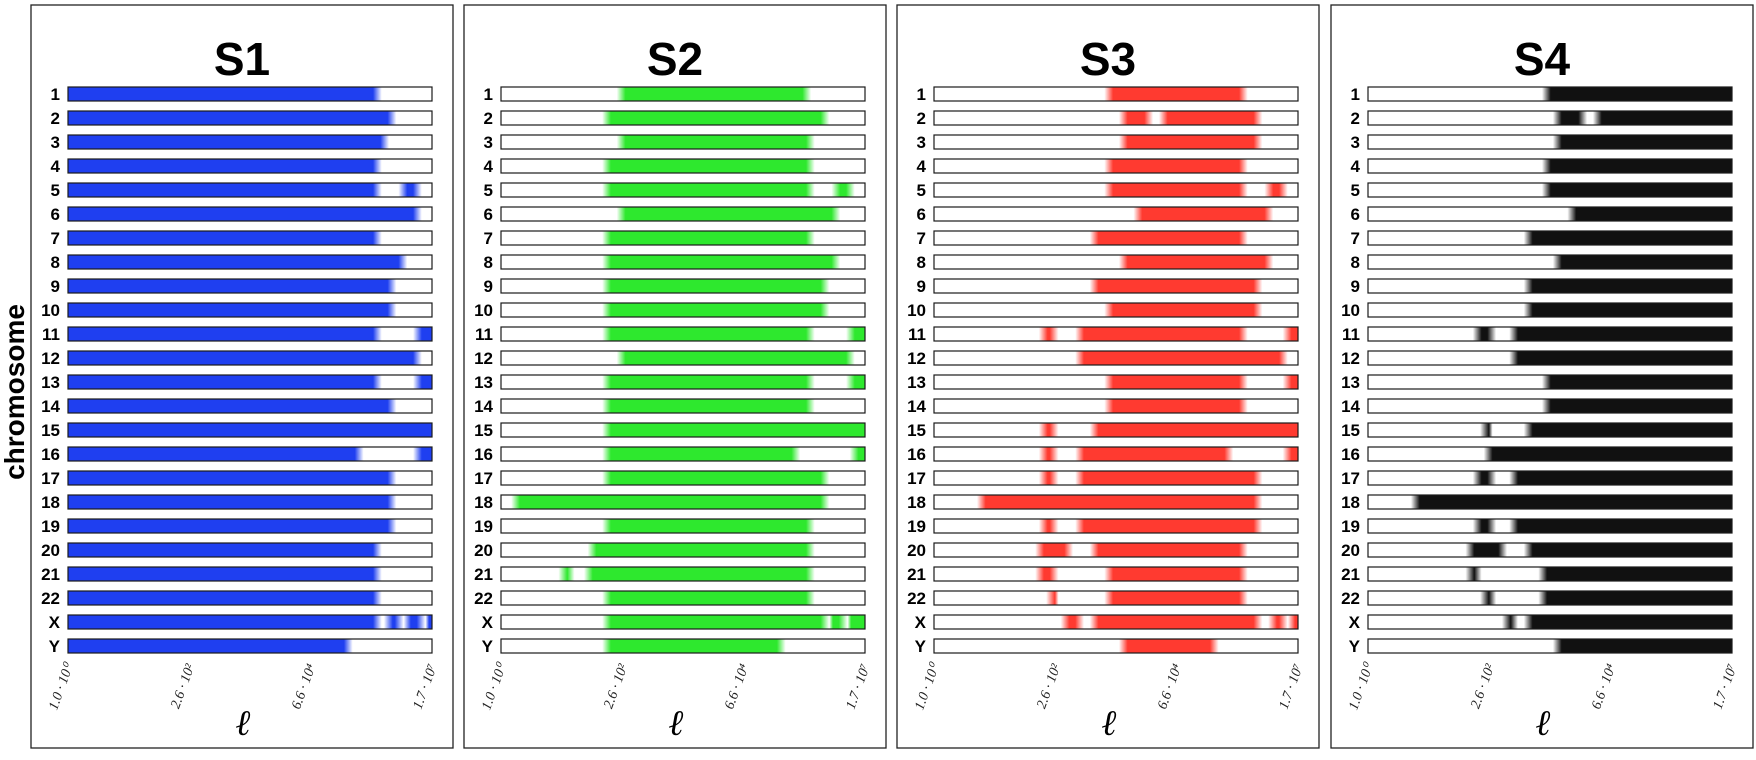  What do you see at coordinates (1350, 478) in the screenshot?
I see `chromosome-label: 17` at bounding box center [1350, 478].